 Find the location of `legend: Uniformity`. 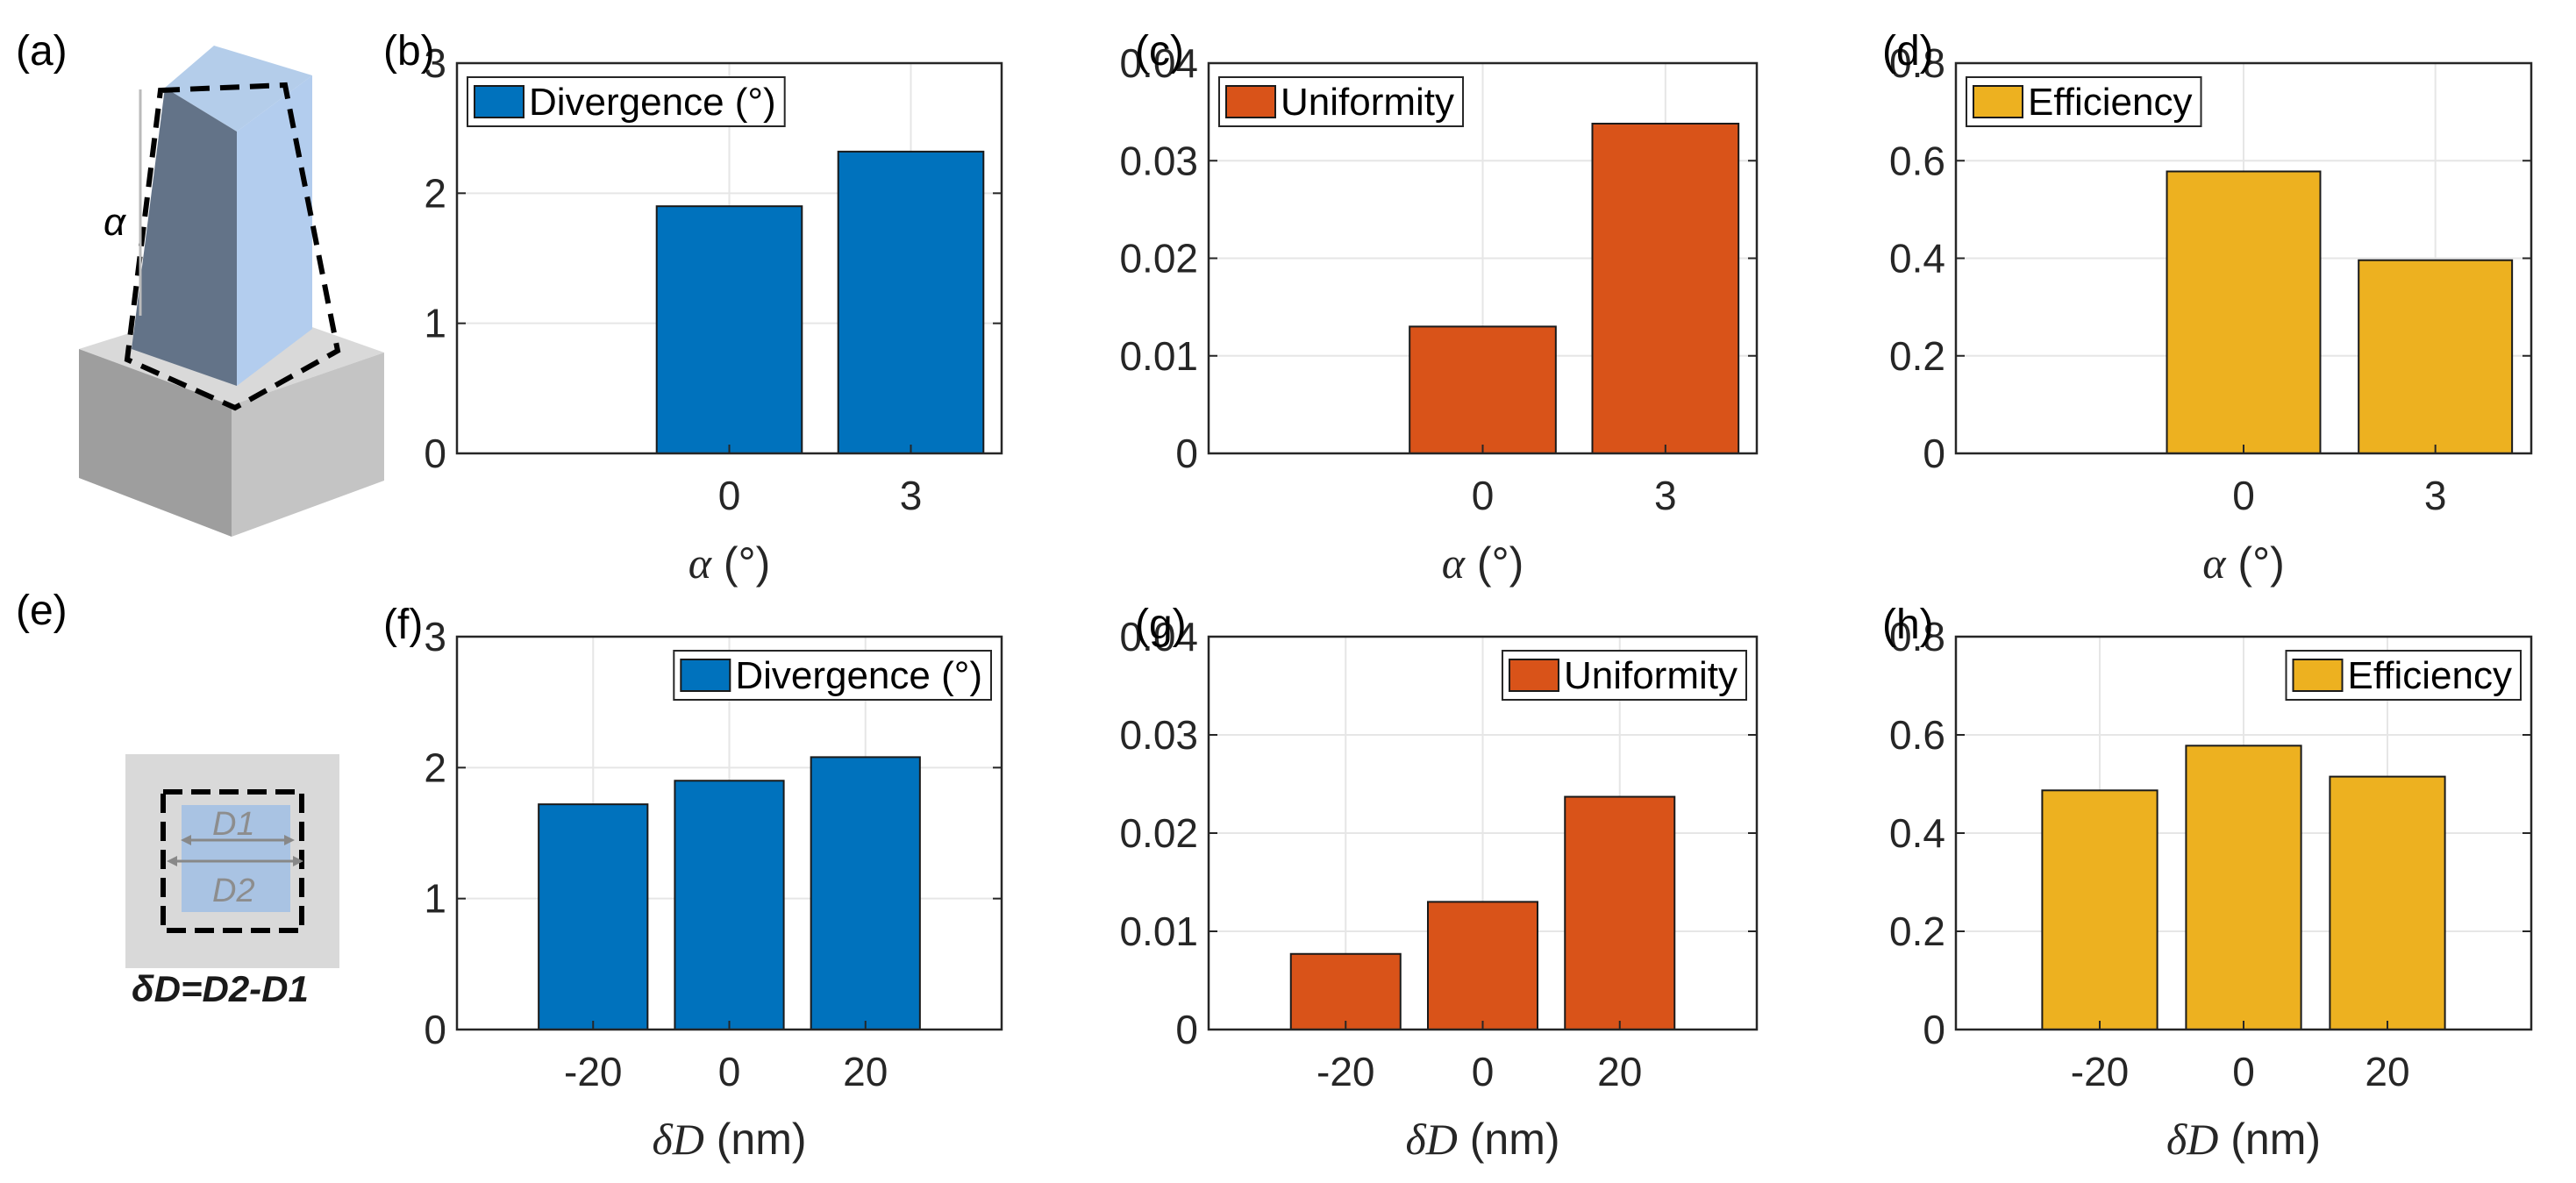

legend: Uniformity is located at coordinates (1342, 102).